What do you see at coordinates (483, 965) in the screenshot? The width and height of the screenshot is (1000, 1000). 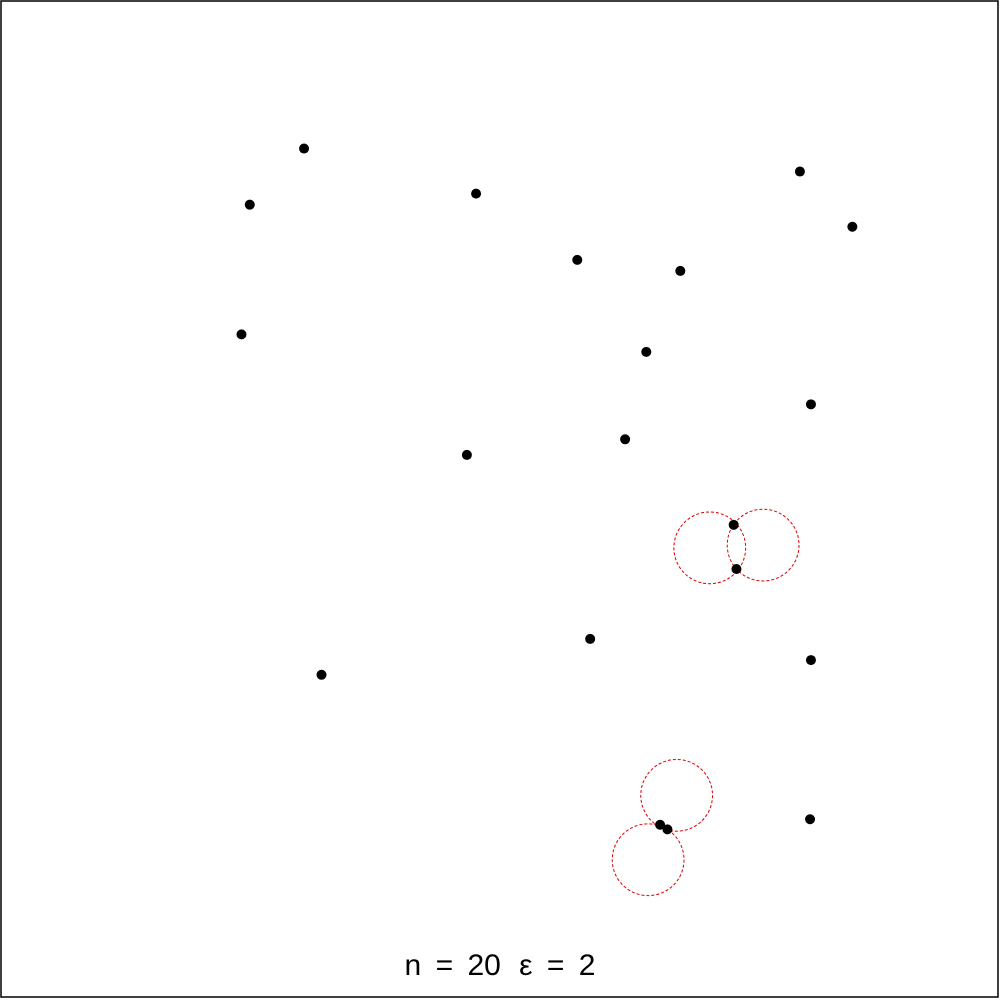 I see `caption-n-value: 20` at bounding box center [483, 965].